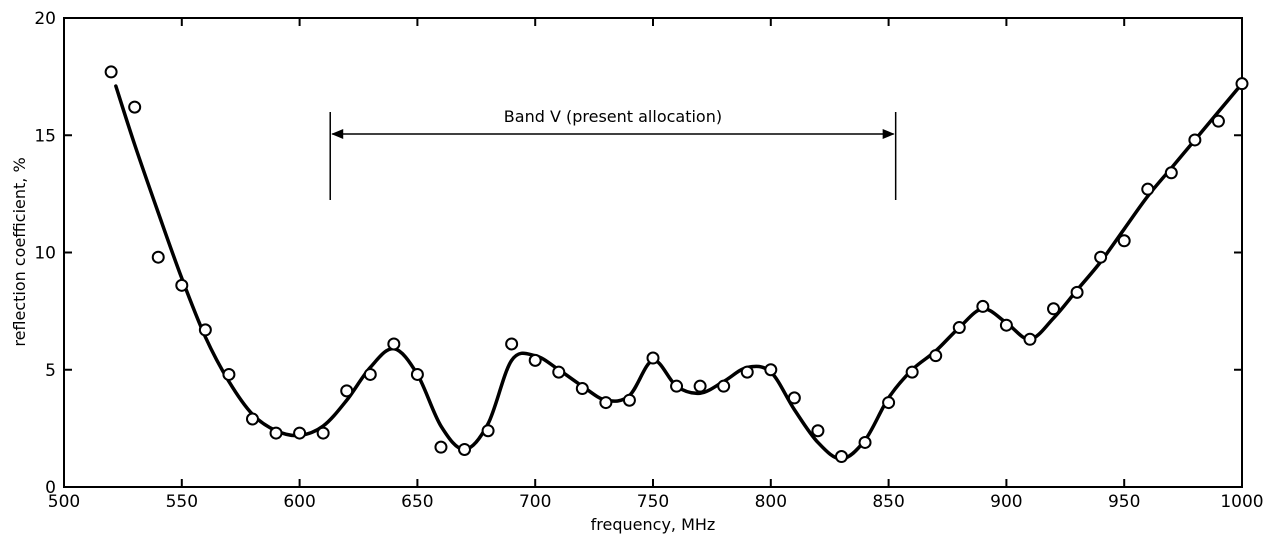 This screenshot has width=1276, height=538. I want to click on y-tick-label: 5, so click(50, 371).